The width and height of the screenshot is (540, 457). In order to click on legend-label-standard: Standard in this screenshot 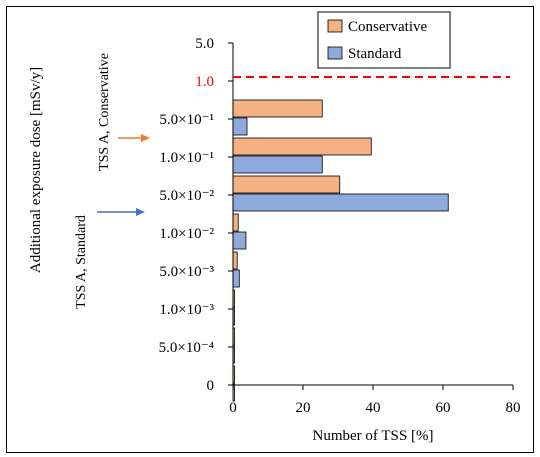, I will do `click(375, 54)`.